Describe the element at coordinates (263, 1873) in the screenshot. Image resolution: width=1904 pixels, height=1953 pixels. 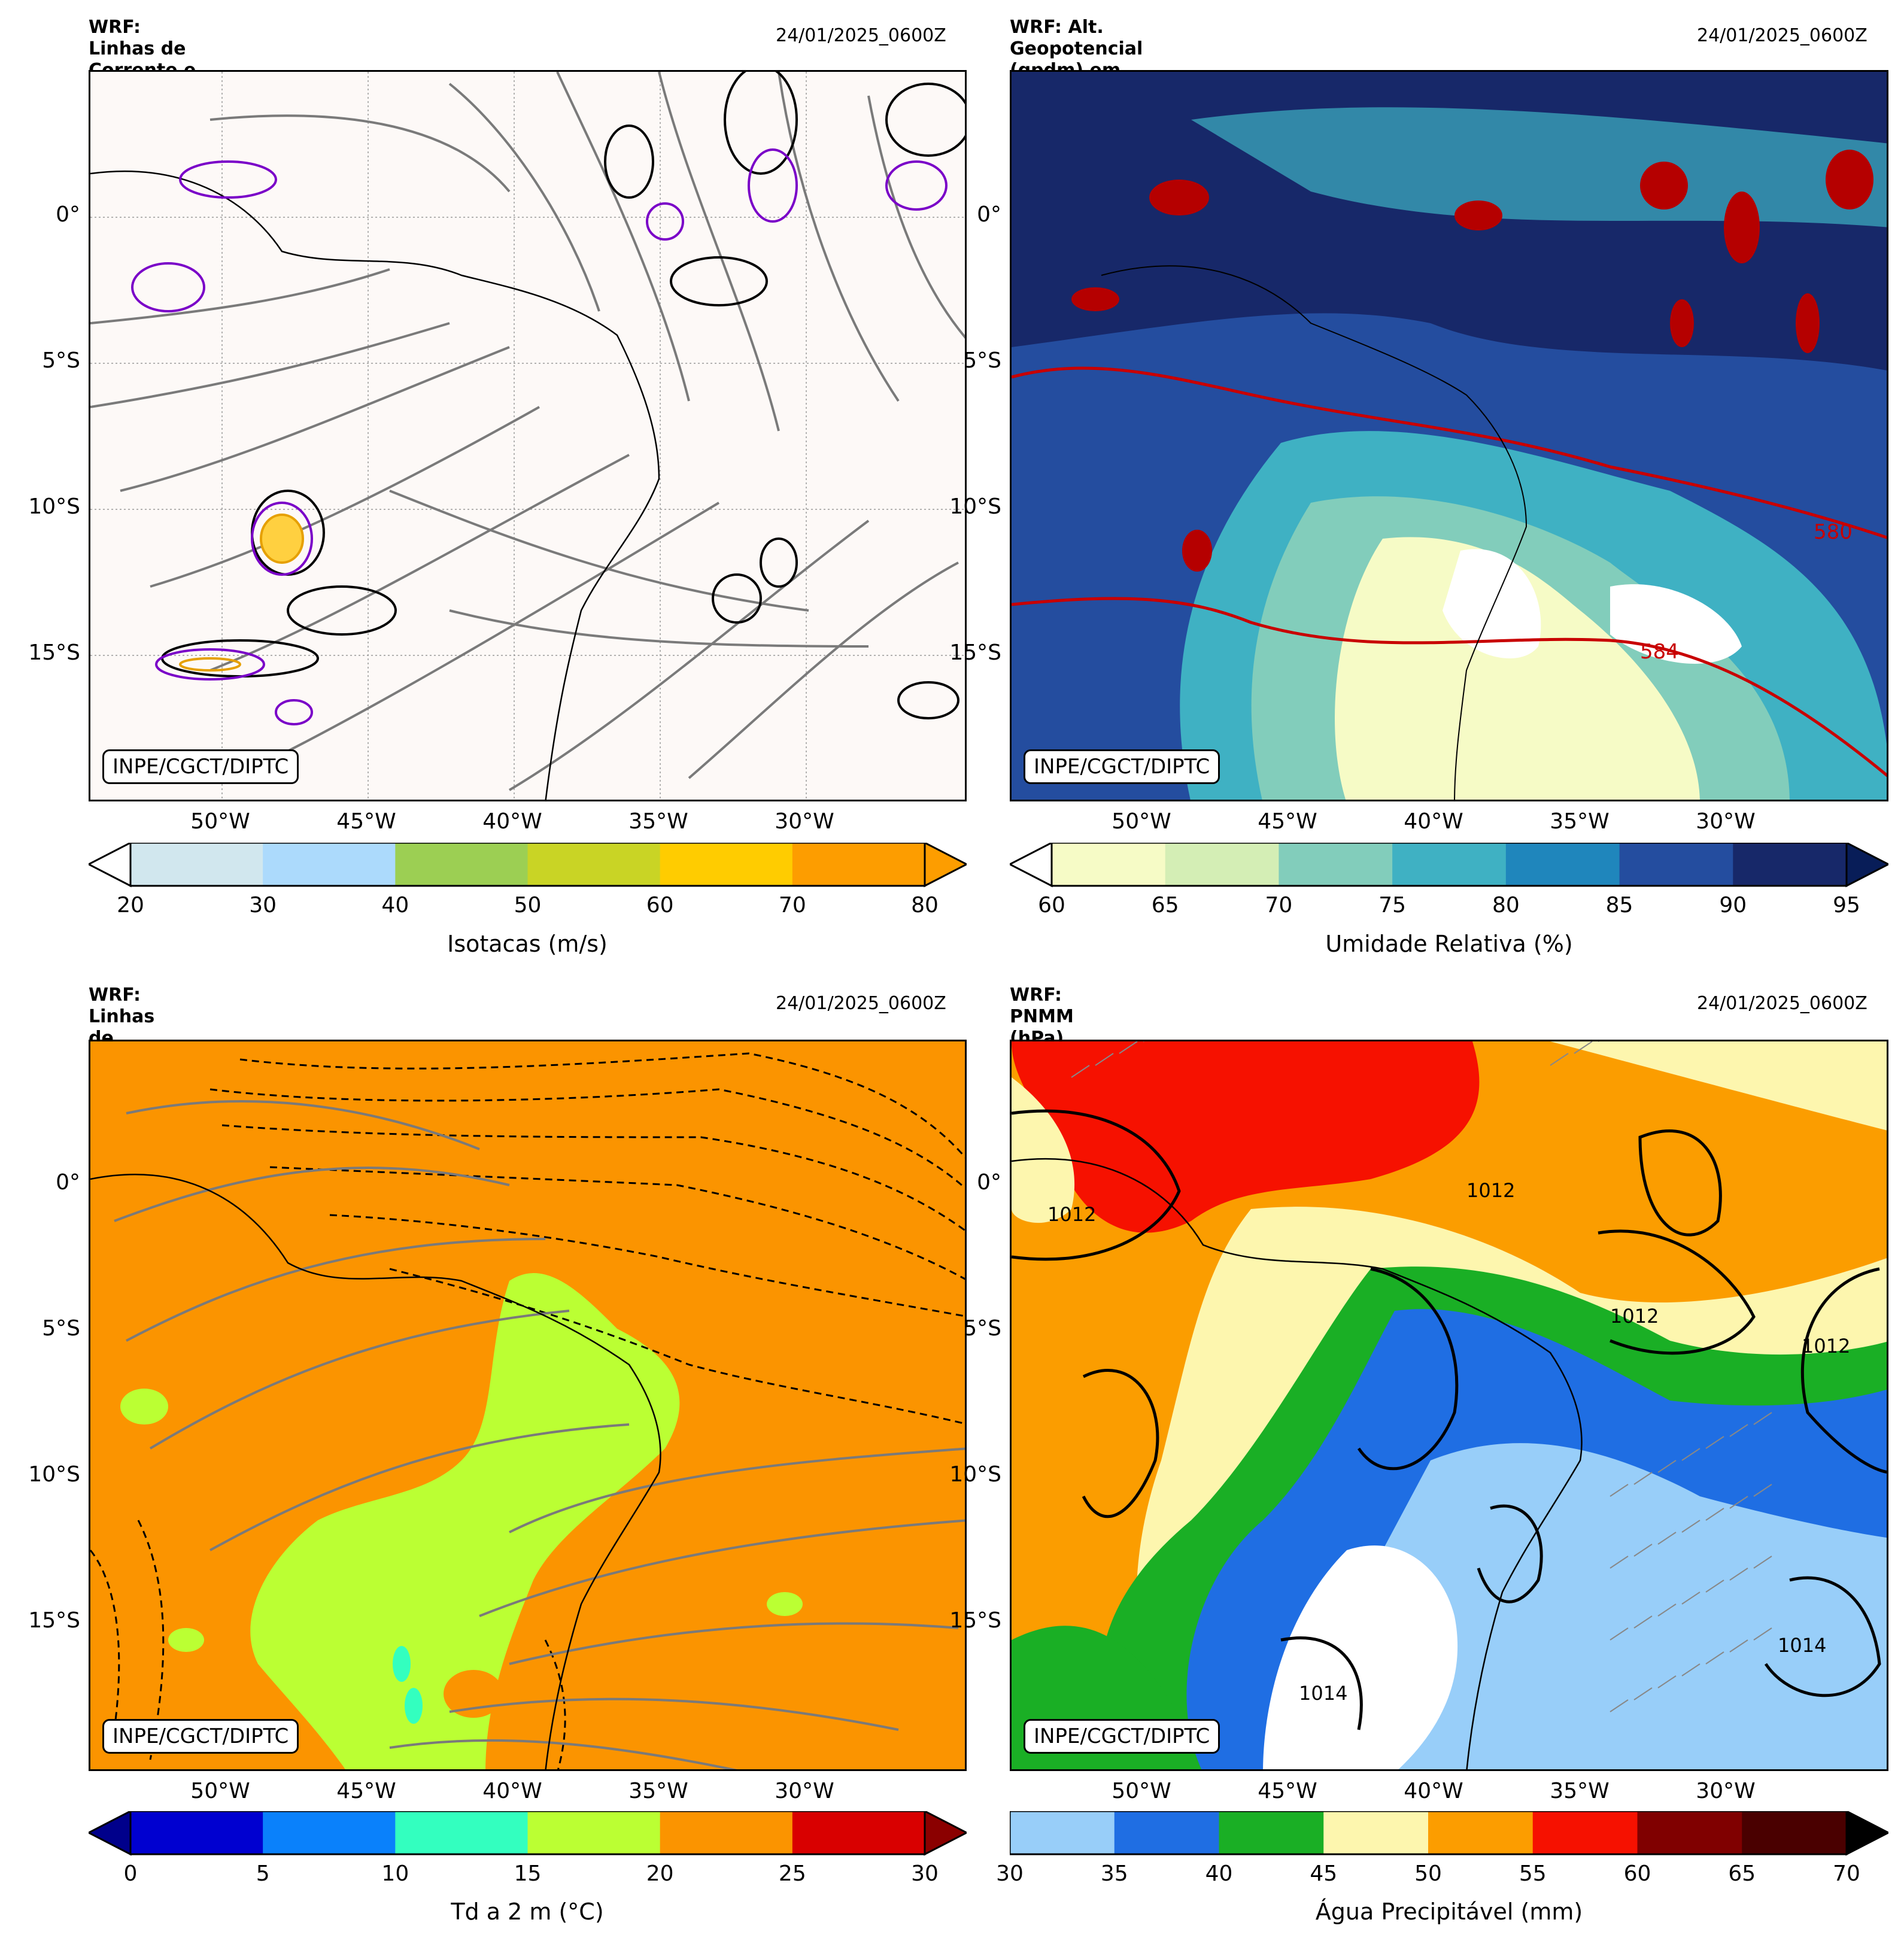
I see `colorbar-tick-label: 5` at that location.